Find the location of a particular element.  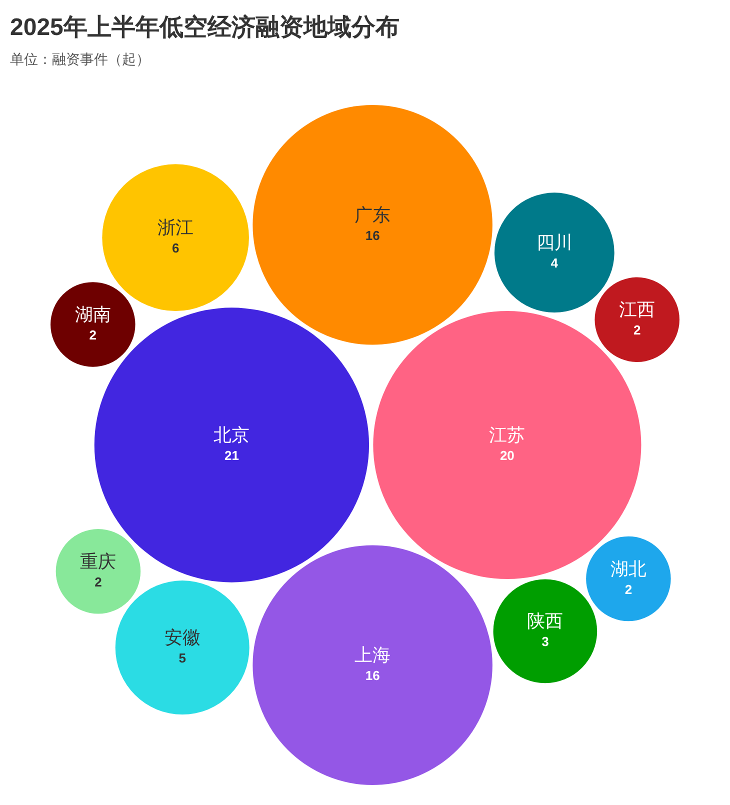

data-label: 3 is located at coordinates (545, 642).